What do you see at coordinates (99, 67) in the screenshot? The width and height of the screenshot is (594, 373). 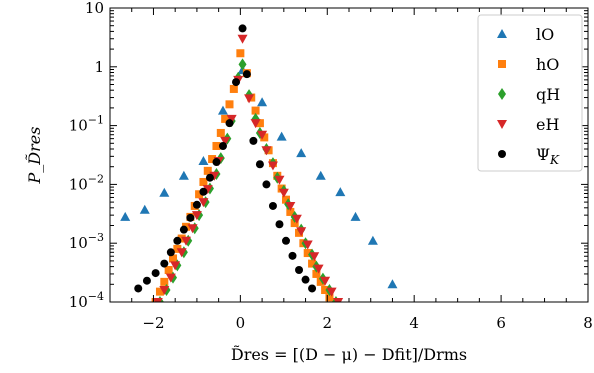 I see `y-tick-label: 1` at bounding box center [99, 67].